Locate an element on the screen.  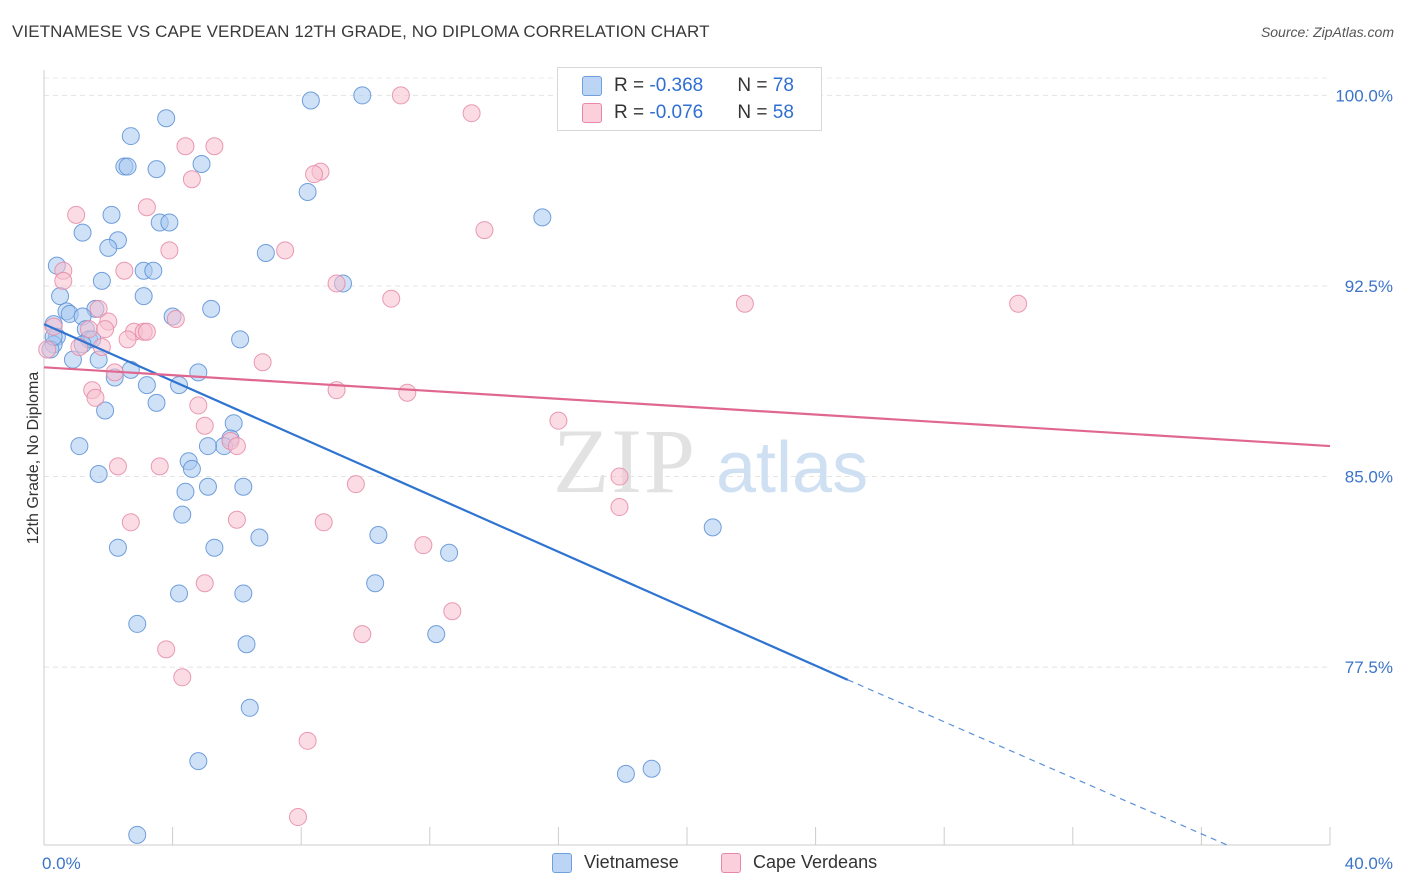
legend-row-vietnamese: R = -0.368 N = 78 is located at coordinates (688, 86).